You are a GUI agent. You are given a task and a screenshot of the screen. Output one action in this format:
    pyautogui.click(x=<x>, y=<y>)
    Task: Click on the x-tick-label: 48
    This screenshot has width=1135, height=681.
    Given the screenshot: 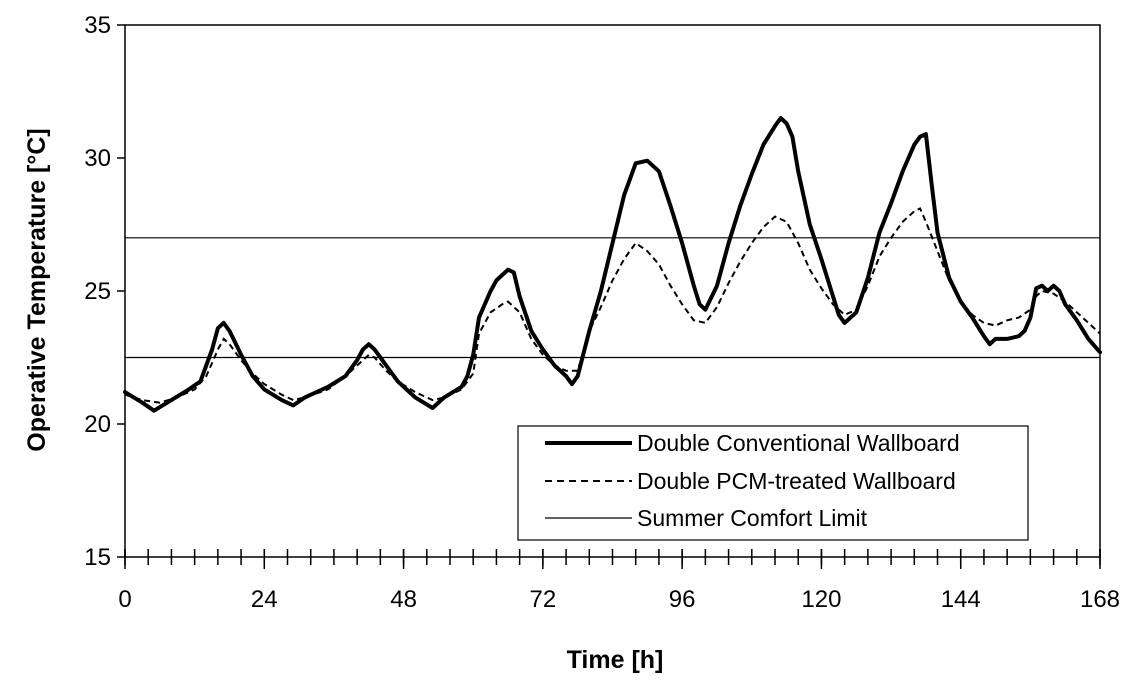 What is the action you would take?
    pyautogui.click(x=403, y=599)
    